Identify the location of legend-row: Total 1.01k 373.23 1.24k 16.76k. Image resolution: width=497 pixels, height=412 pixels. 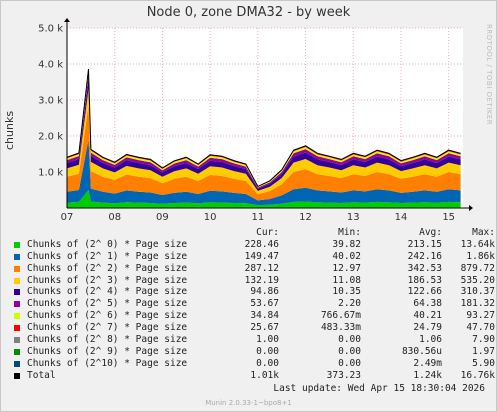
(254, 375).